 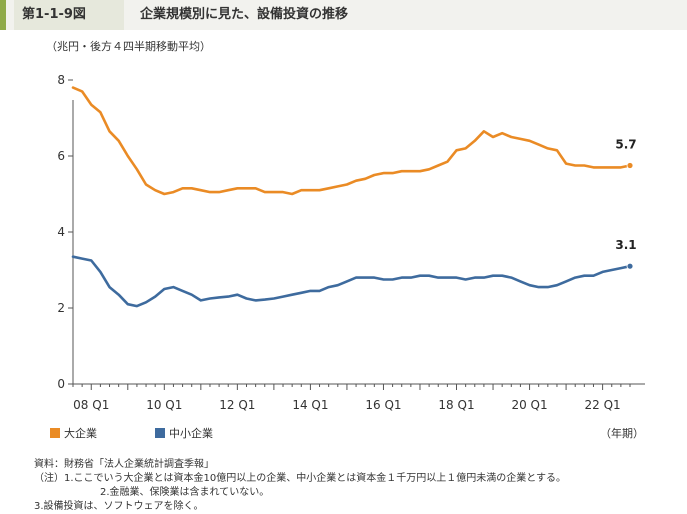 What do you see at coordinates (61, 156) in the screenshot?
I see `y-tick-label: 6` at bounding box center [61, 156].